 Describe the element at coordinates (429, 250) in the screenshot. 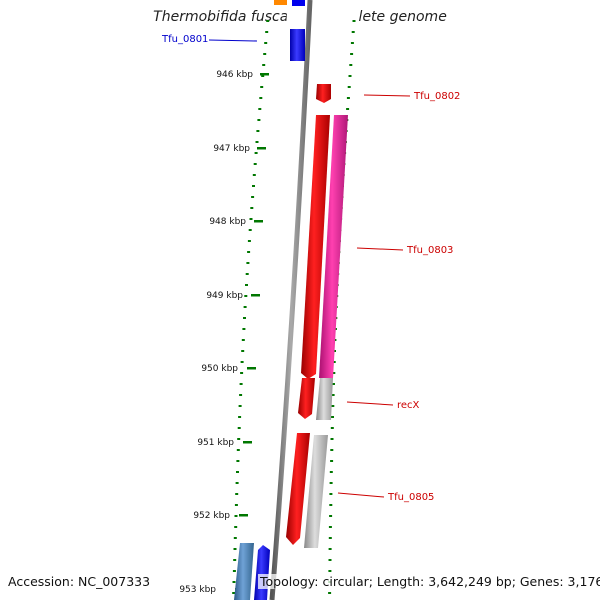

I see `gene-label-tfu-0803: Tfu_0803` at that location.